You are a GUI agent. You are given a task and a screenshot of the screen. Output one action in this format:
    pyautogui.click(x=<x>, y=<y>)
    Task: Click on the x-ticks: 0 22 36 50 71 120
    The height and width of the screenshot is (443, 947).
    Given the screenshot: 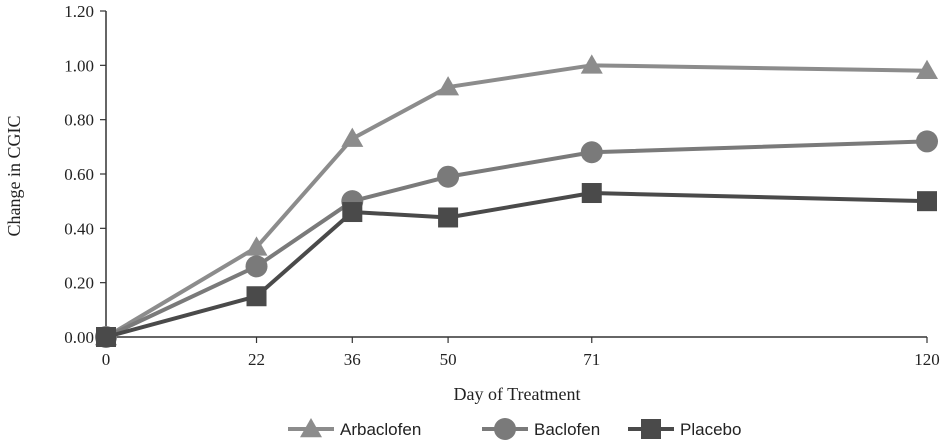 What is the action you would take?
    pyautogui.click(x=521, y=353)
    